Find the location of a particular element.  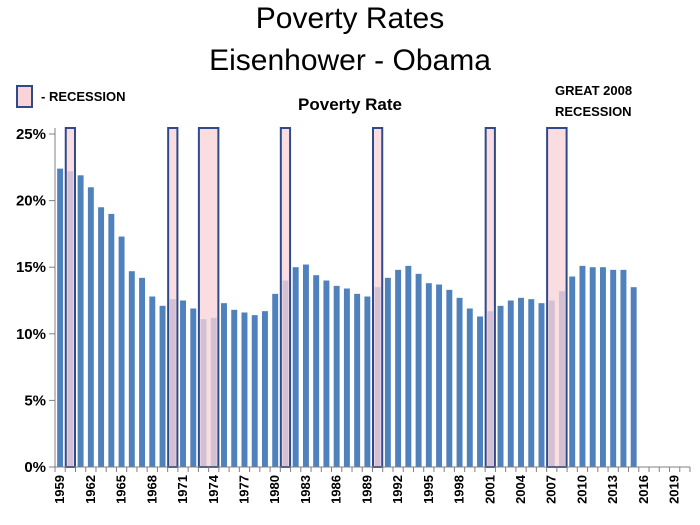

y-tick-label: 5% is located at coordinates (35, 400).